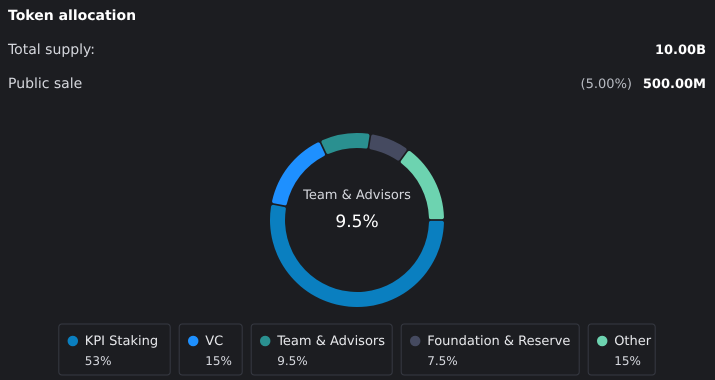 This screenshot has height=380, width=715. What do you see at coordinates (121, 341) in the screenshot?
I see `legend-label: KPI Staking` at bounding box center [121, 341].